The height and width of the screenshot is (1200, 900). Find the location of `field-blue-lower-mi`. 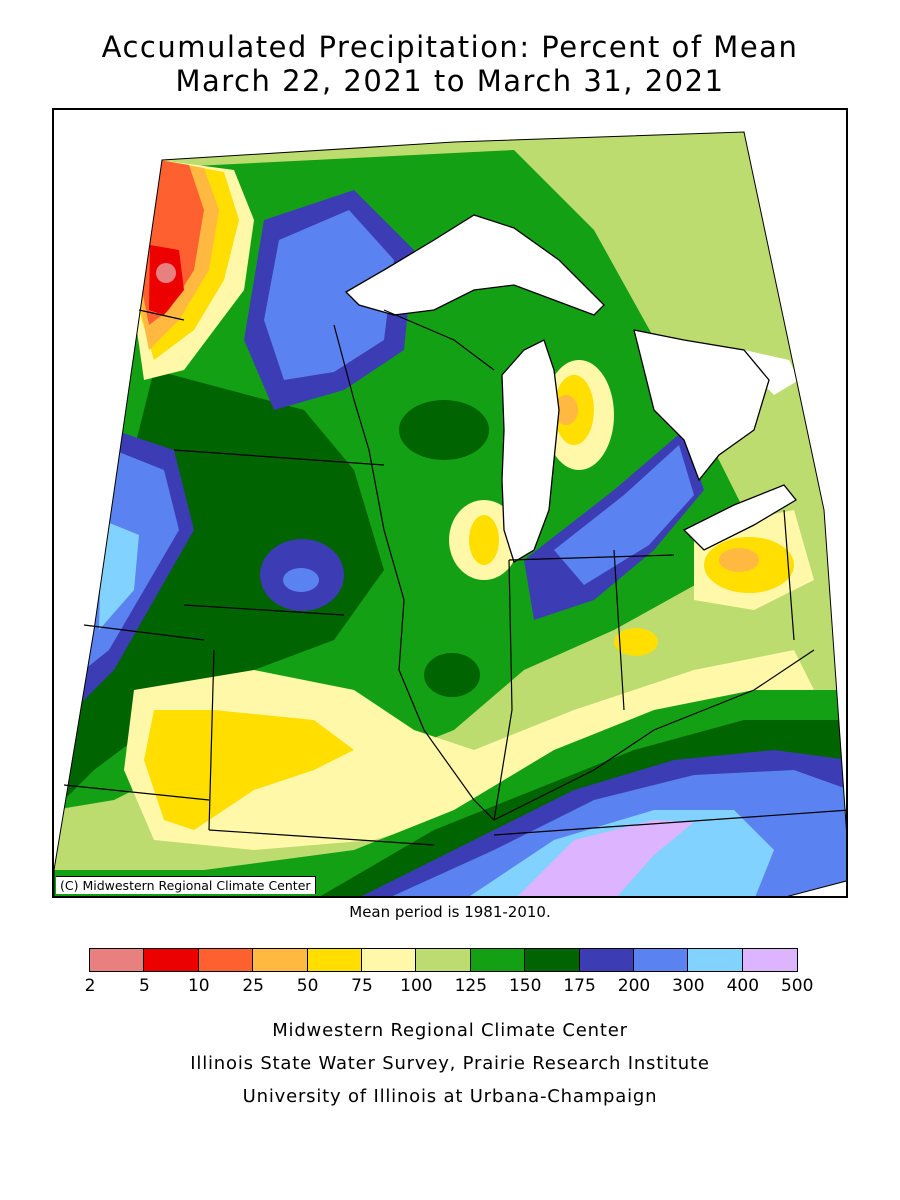

field-blue-lower-mi is located at coordinates (624, 515).